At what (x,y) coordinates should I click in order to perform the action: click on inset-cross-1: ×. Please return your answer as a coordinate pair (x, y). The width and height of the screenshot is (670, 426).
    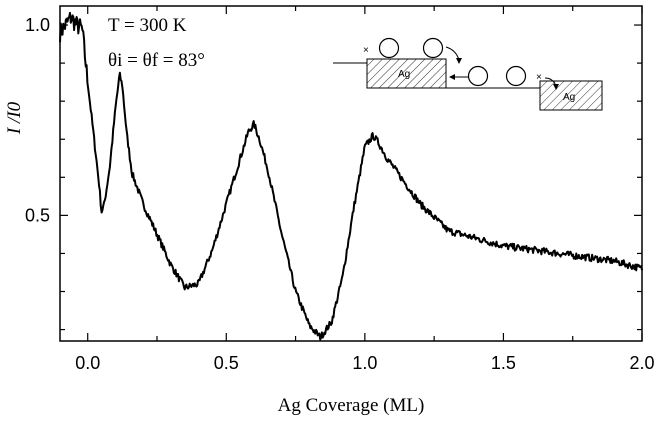
    Looking at the image, I should click on (366, 50).